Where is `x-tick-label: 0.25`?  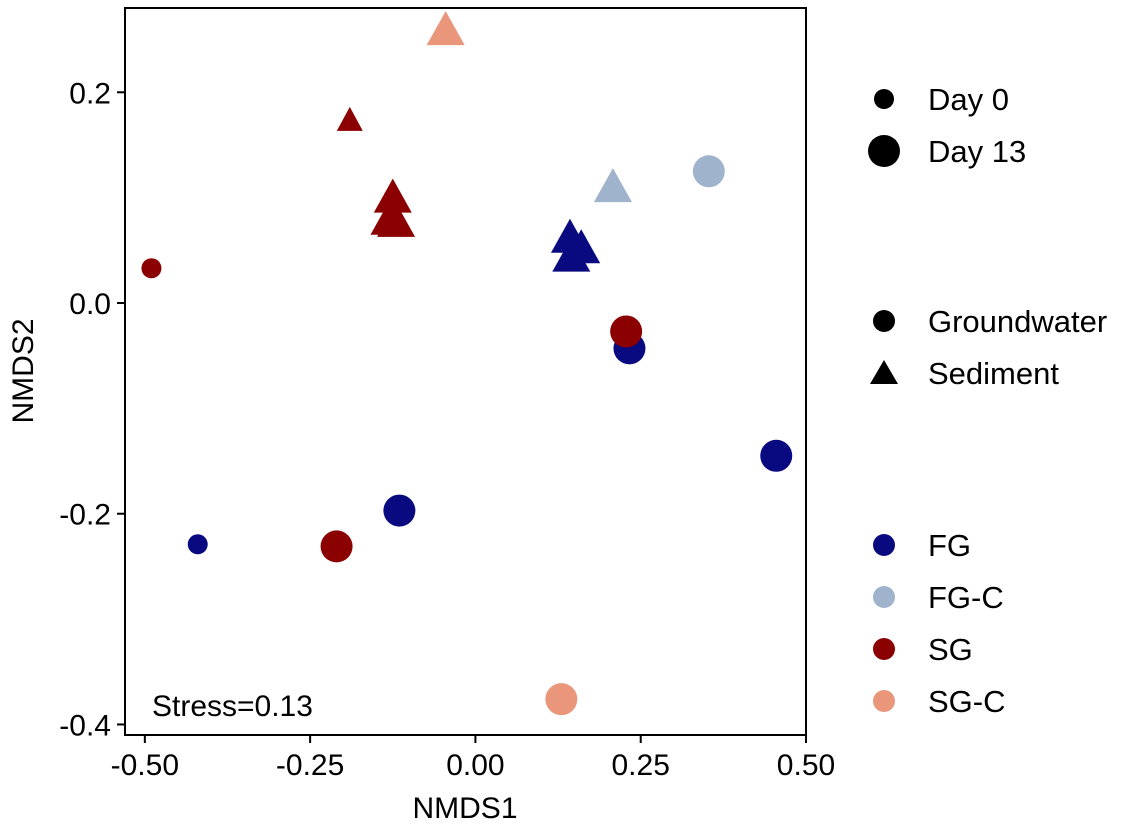
x-tick-label: 0.25 is located at coordinates (641, 765).